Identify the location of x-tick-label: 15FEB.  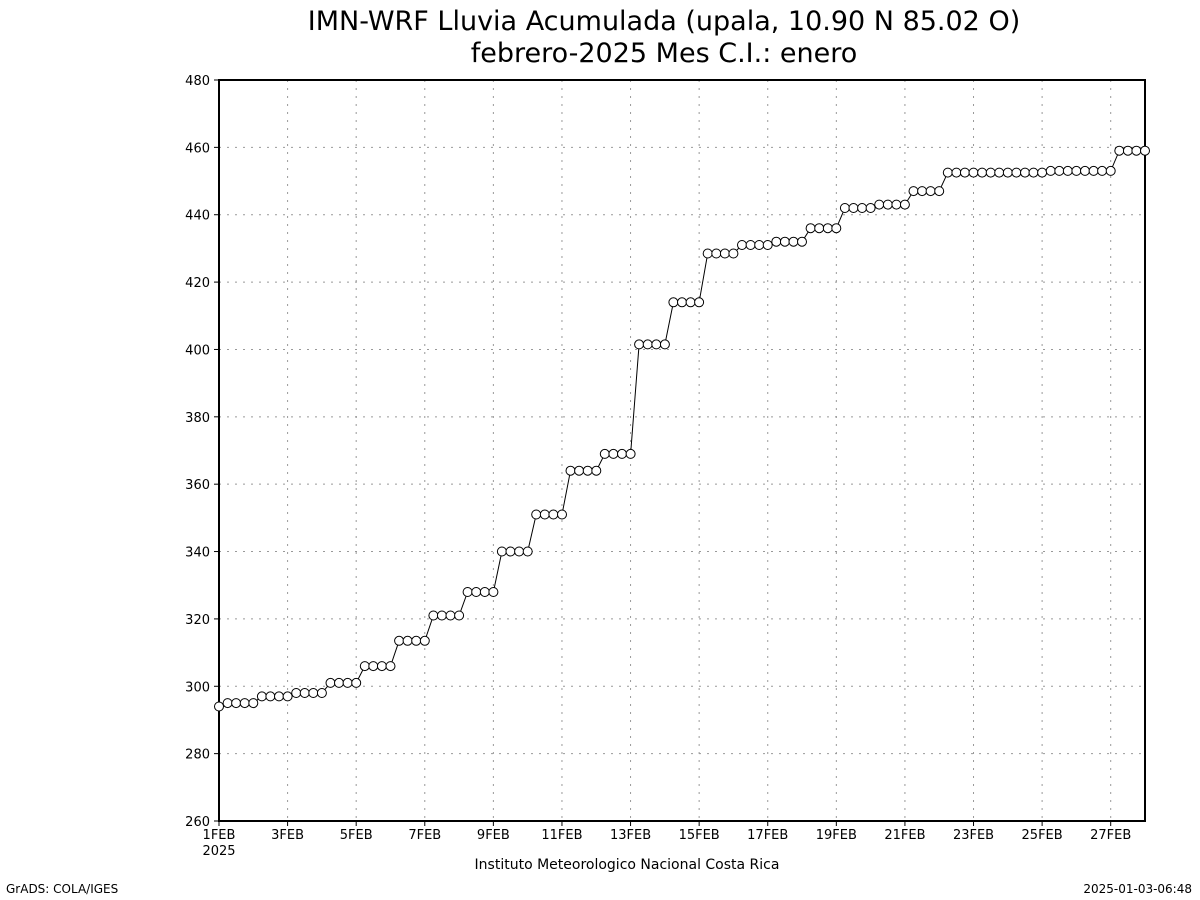
(699, 835).